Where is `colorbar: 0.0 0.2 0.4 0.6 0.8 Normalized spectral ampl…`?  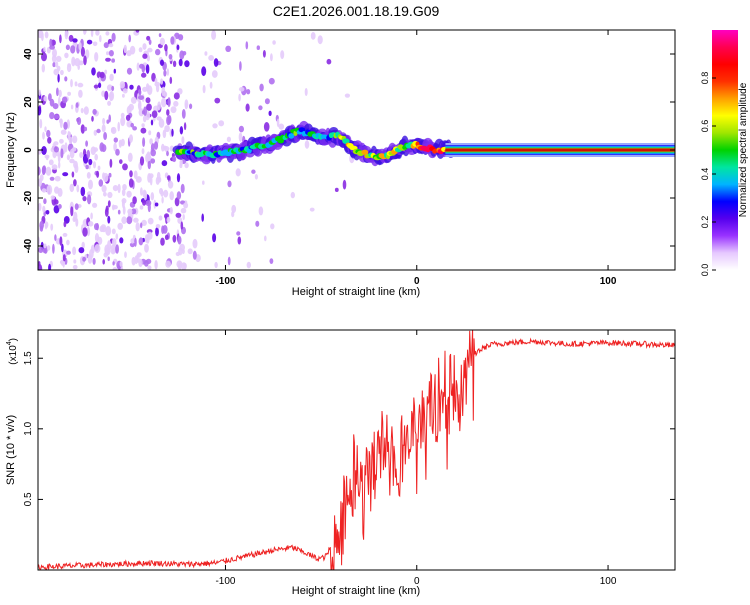
colorbar: 0.0 0.2 0.4 0.6 0.8 Normalized spectral ampl… is located at coordinates (724, 153).